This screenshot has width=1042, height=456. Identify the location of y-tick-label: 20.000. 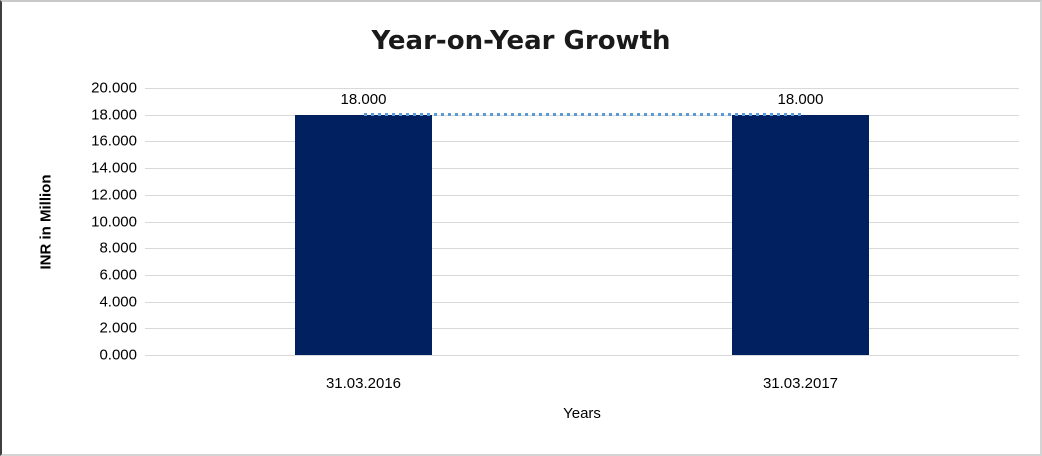
(114, 88).